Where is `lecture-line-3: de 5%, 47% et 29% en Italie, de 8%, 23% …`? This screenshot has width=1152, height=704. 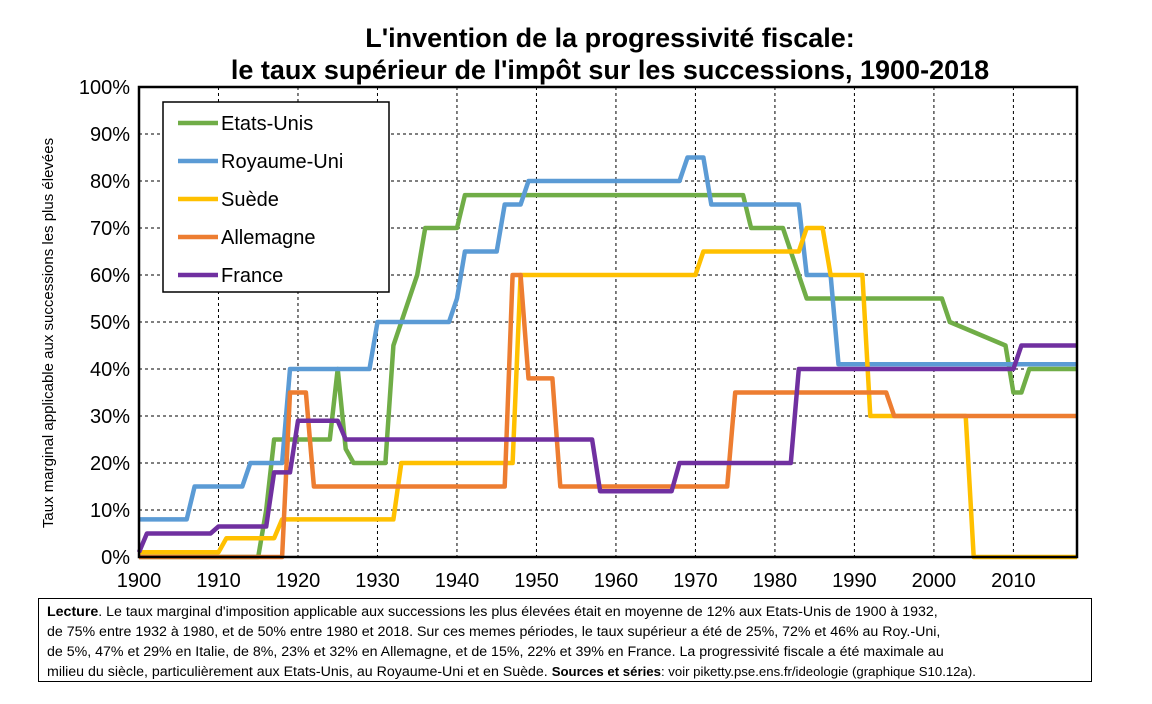
lecture-line-3: de 5%, 47% et 29% en Italie, de 8%, 23% … is located at coordinates (495, 652).